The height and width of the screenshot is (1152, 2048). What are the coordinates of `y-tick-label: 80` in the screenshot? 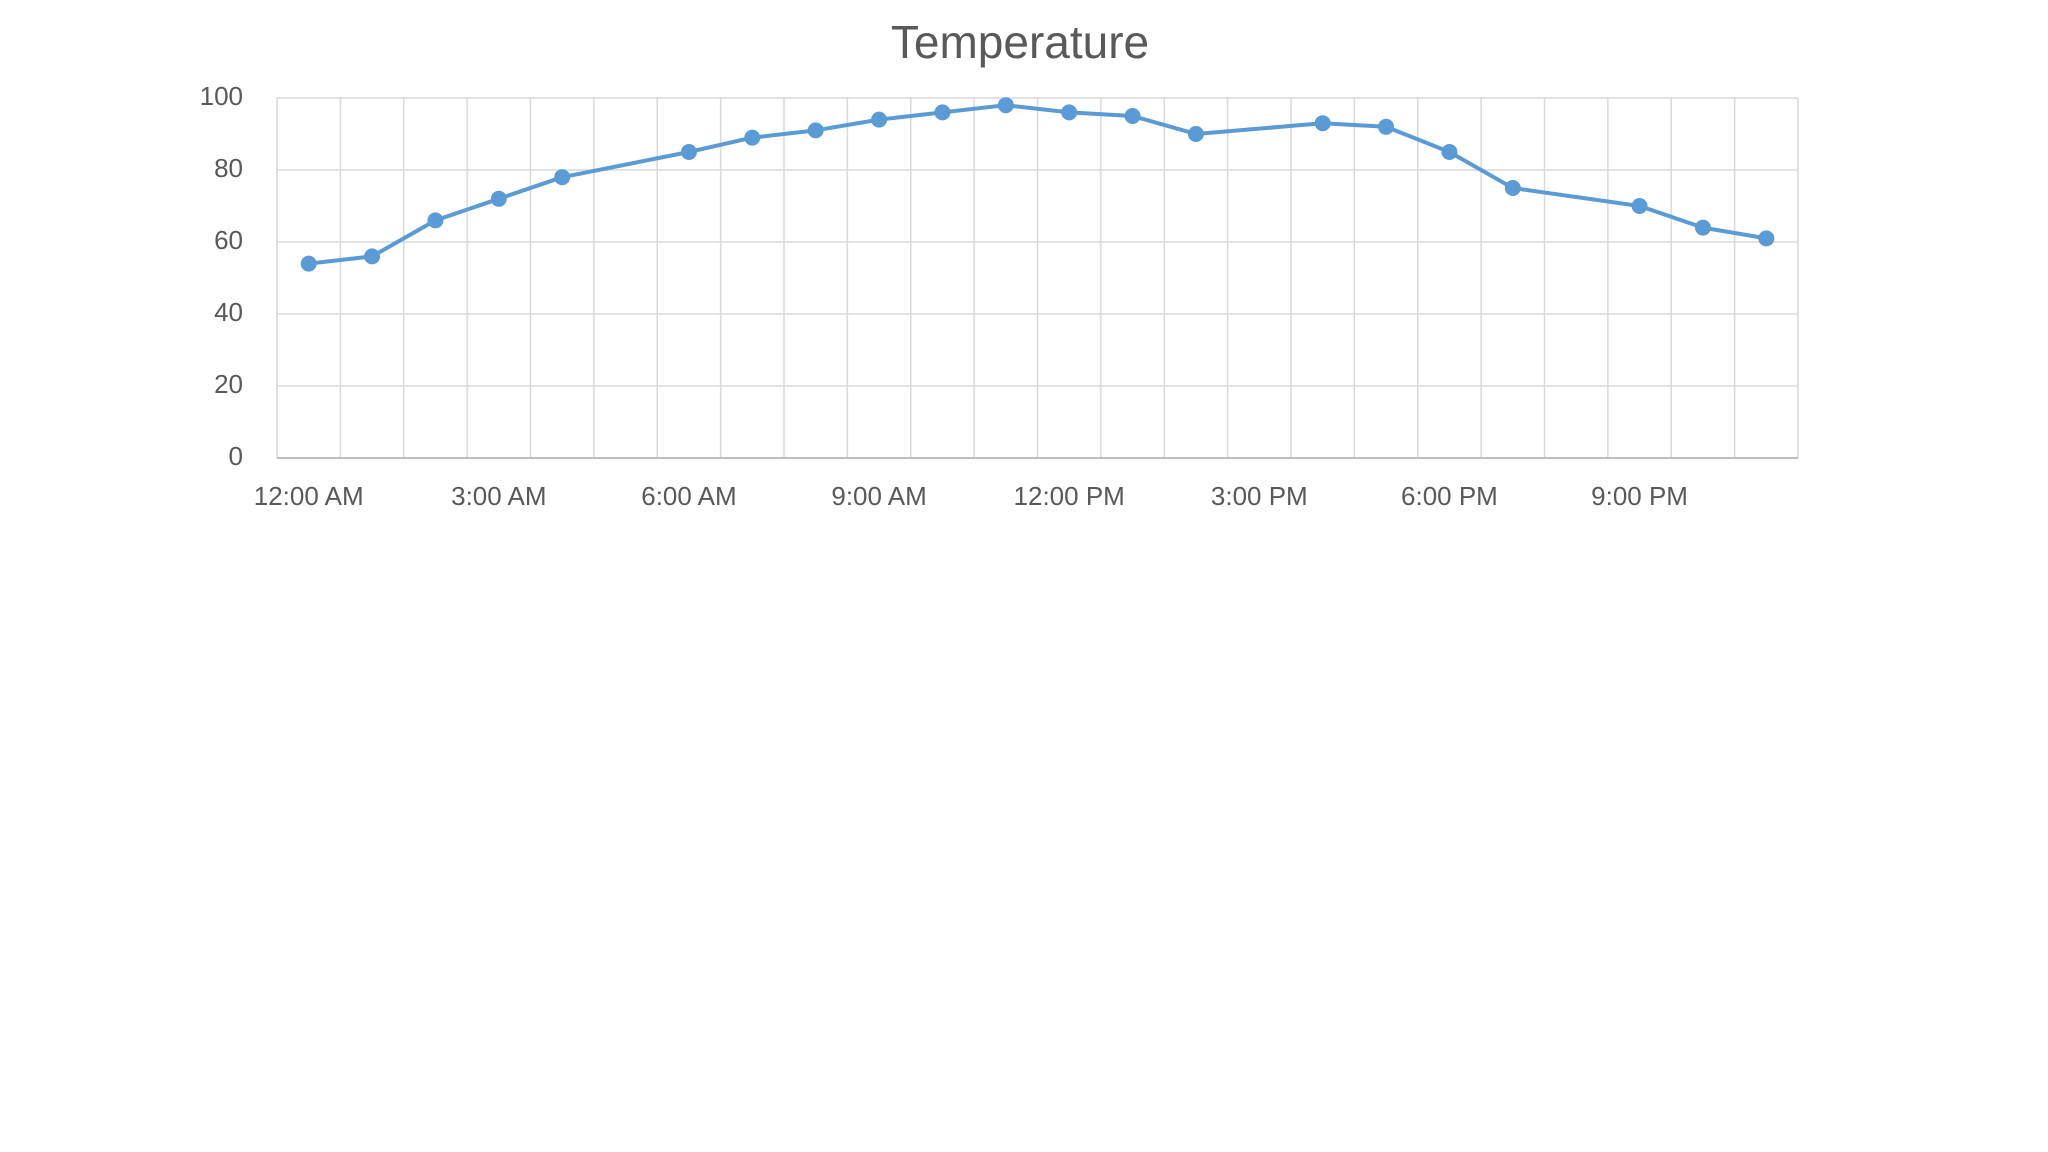 It's located at (228, 168).